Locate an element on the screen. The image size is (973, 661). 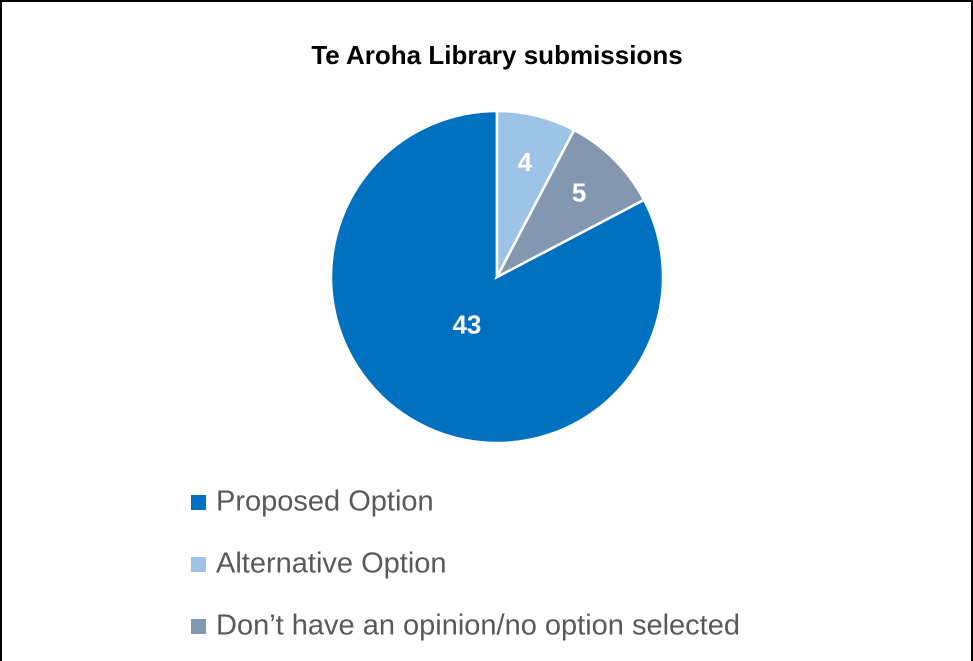
legend-label: Proposed Option is located at coordinates (325, 502).